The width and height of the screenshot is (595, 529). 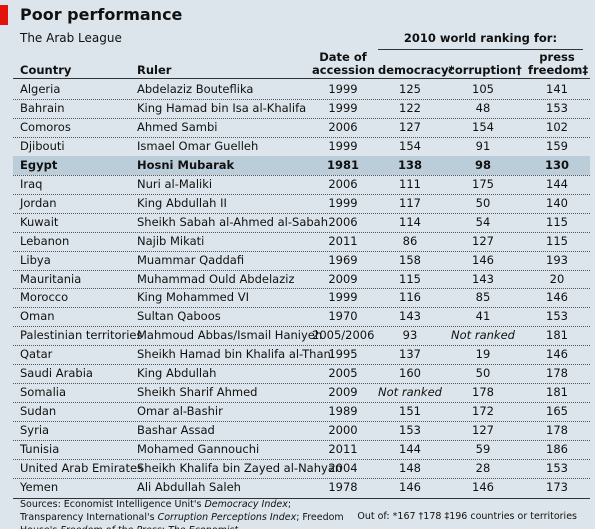 I want to click on table-cell: 125, so click(x=410, y=89).